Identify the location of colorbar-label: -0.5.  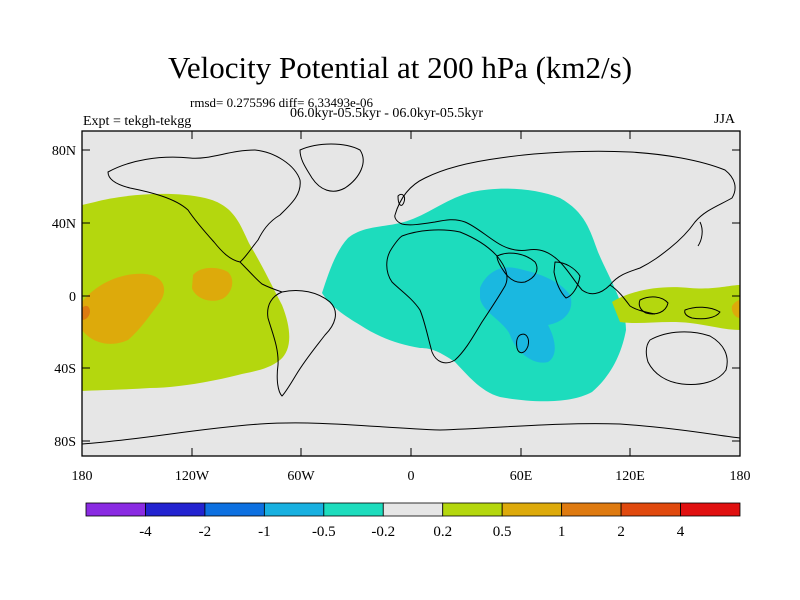
(324, 532).